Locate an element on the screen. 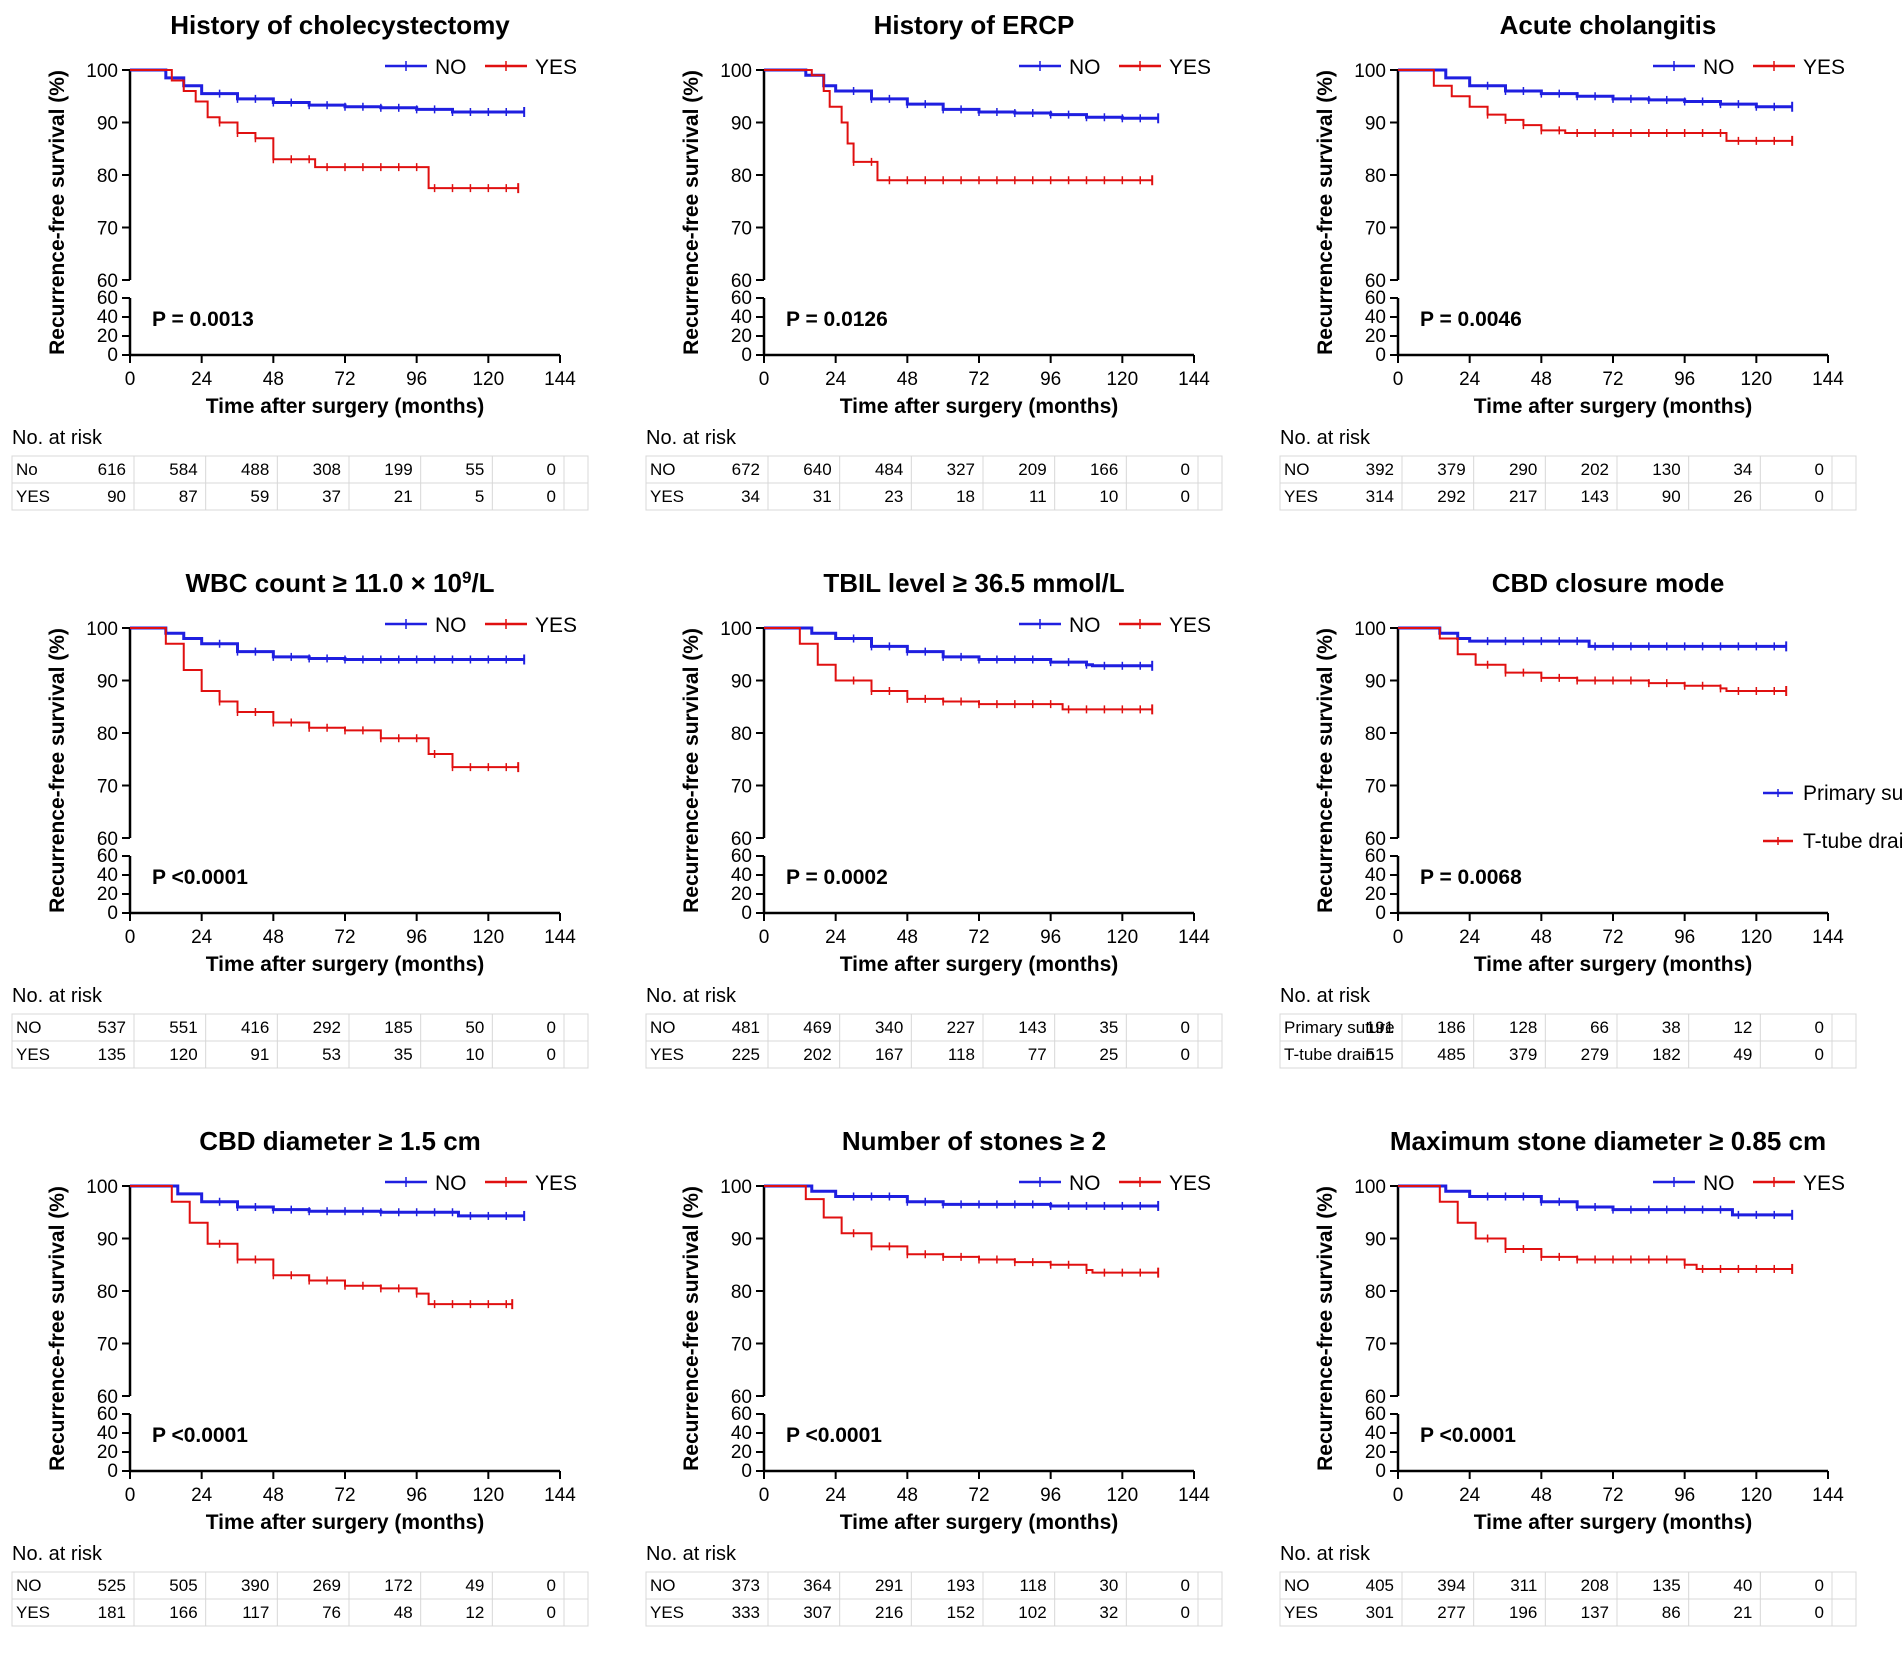 The width and height of the screenshot is (1902, 1674). risk-cell: 59 is located at coordinates (259, 496).